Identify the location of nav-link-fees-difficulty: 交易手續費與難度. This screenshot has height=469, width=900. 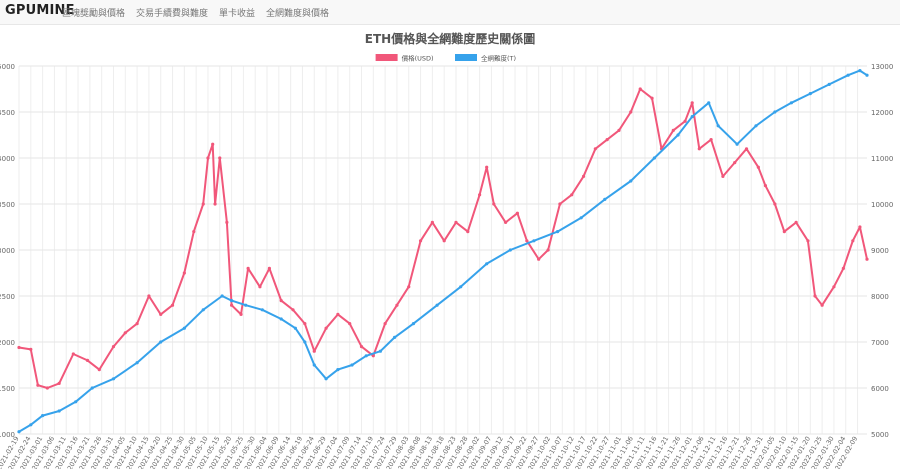
(172, 14).